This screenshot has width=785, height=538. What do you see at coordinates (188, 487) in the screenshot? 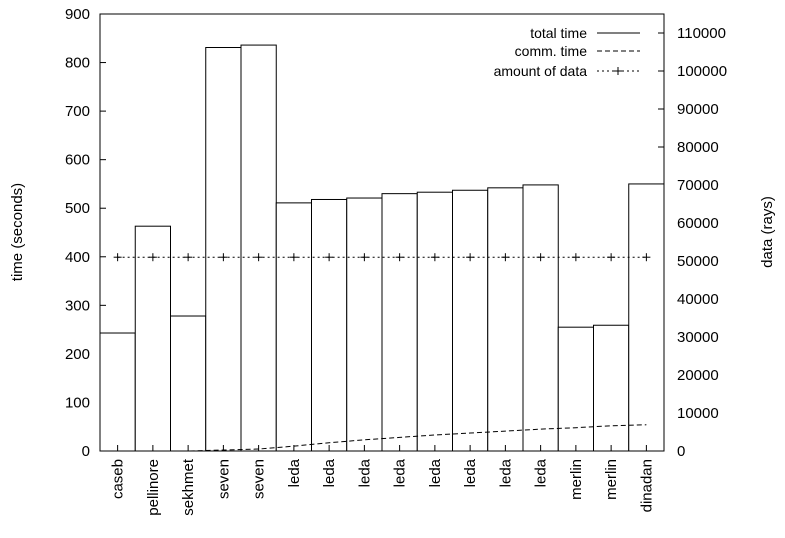
I see `x-tick-label: sekhmet` at bounding box center [188, 487].